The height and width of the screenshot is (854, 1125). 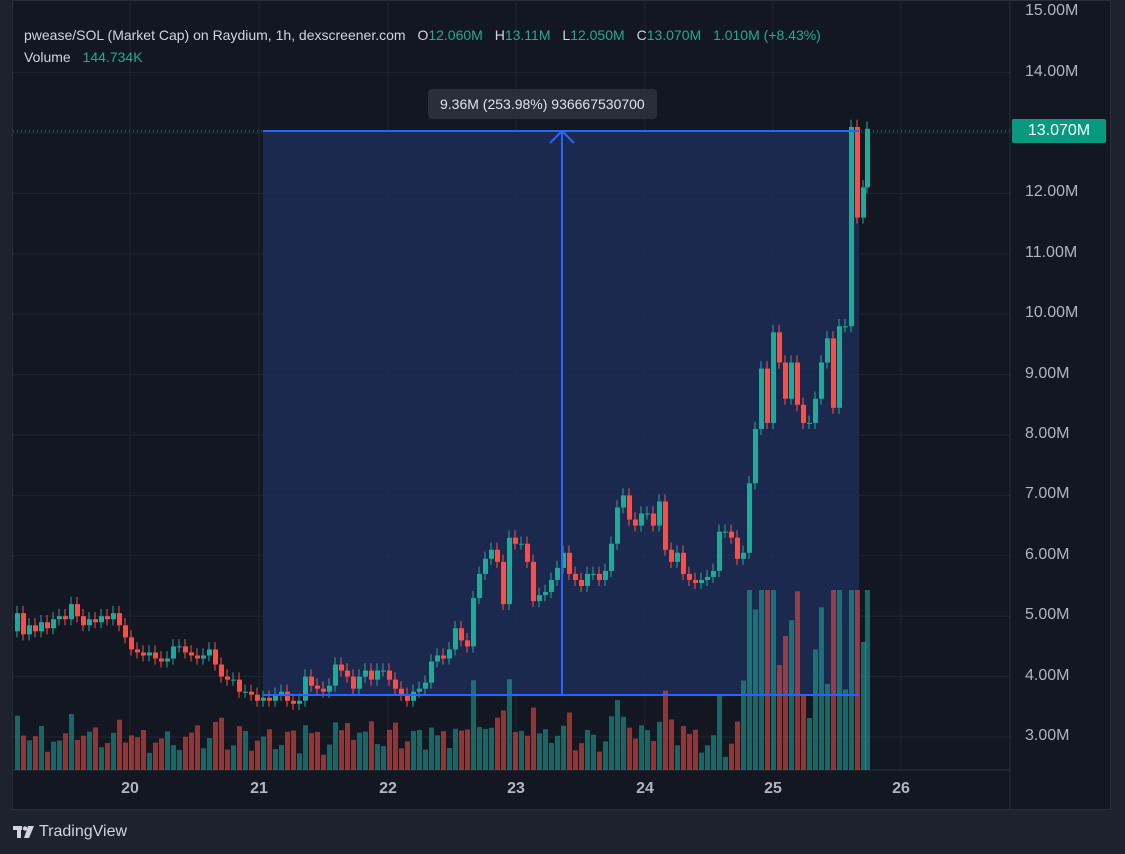 I want to click on low-label: L, so click(x=566, y=35).